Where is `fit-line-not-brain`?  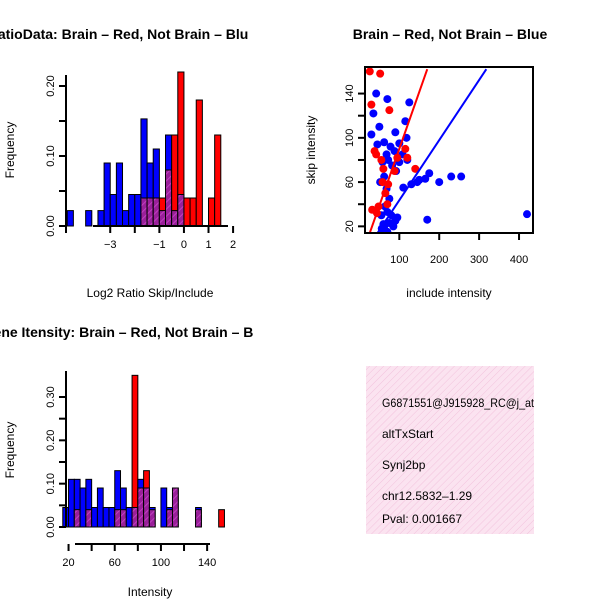 fit-line-not-brain is located at coordinates (432, 150).